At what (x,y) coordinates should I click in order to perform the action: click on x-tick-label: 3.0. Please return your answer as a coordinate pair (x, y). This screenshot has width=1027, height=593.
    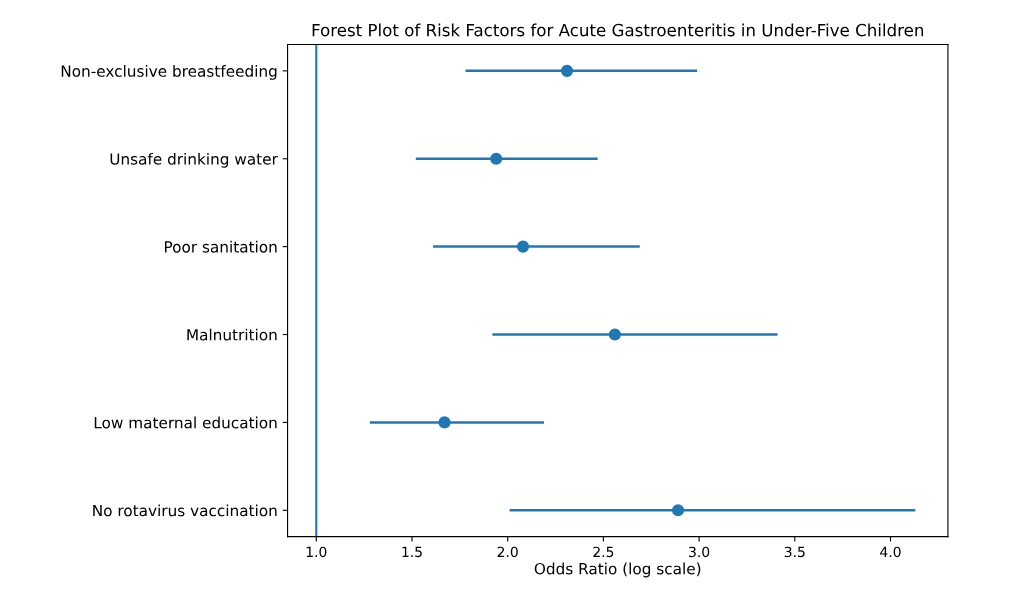
    Looking at the image, I should click on (699, 552).